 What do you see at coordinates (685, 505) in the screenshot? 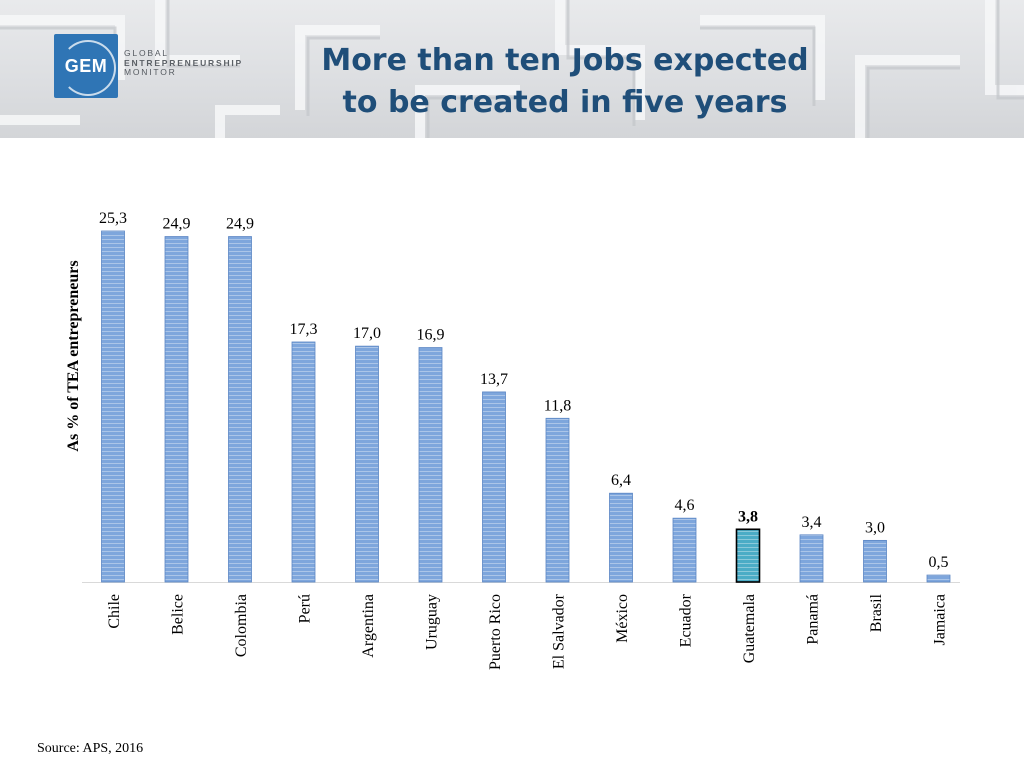
I see `data-label-ecuador: 4,6` at bounding box center [685, 505].